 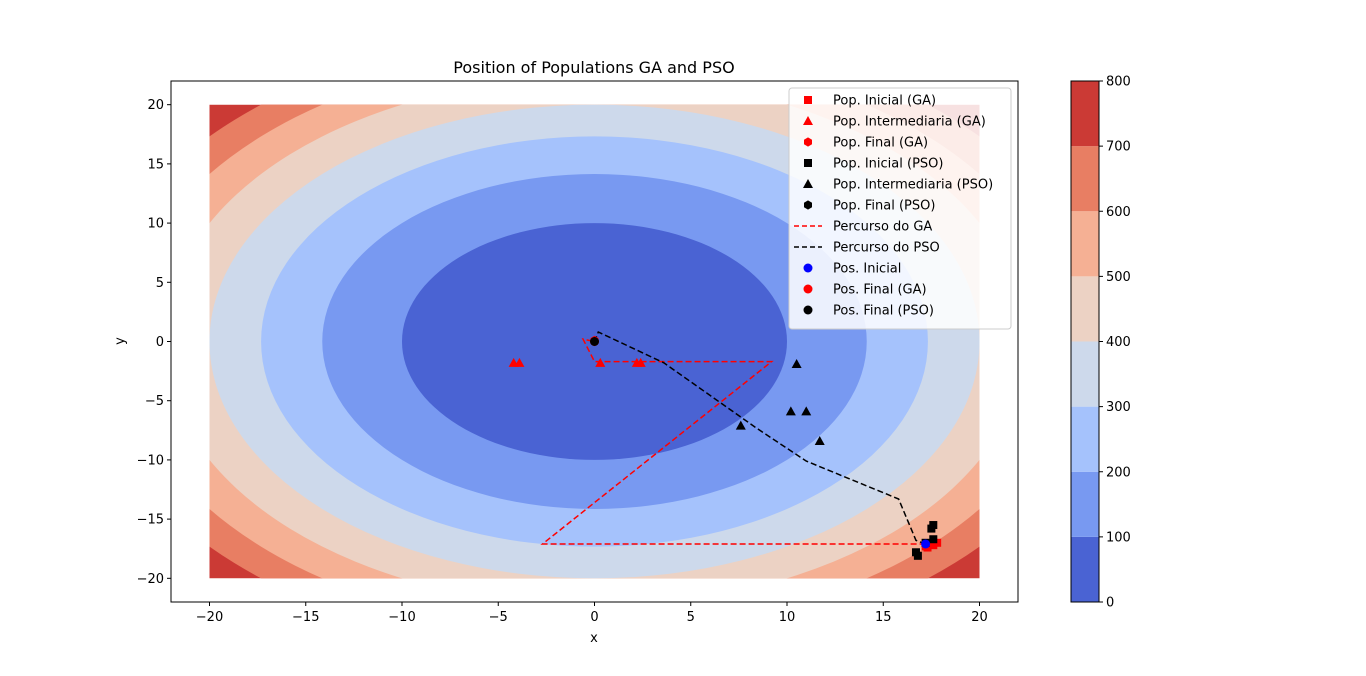 What do you see at coordinates (883, 311) in the screenshot?
I see `legend-label: Pos. Final (PSO)` at bounding box center [883, 311].